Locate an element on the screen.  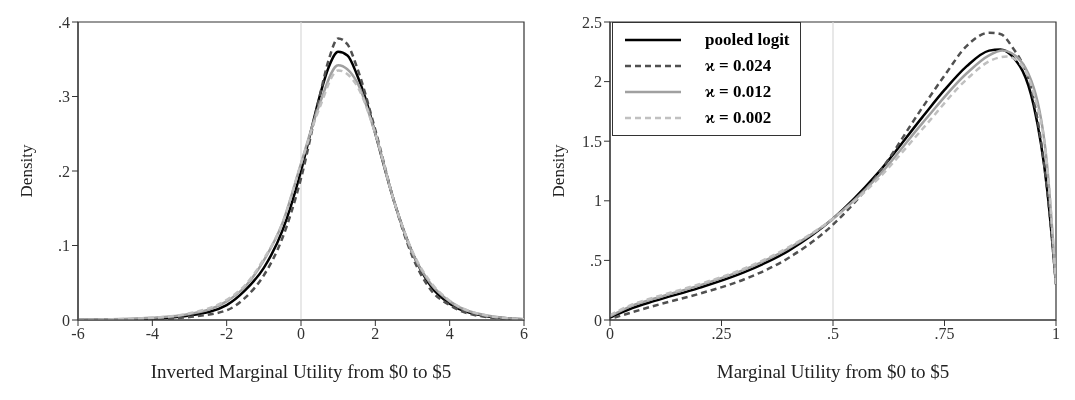
y-tick-label: 1 is located at coordinates (598, 201).